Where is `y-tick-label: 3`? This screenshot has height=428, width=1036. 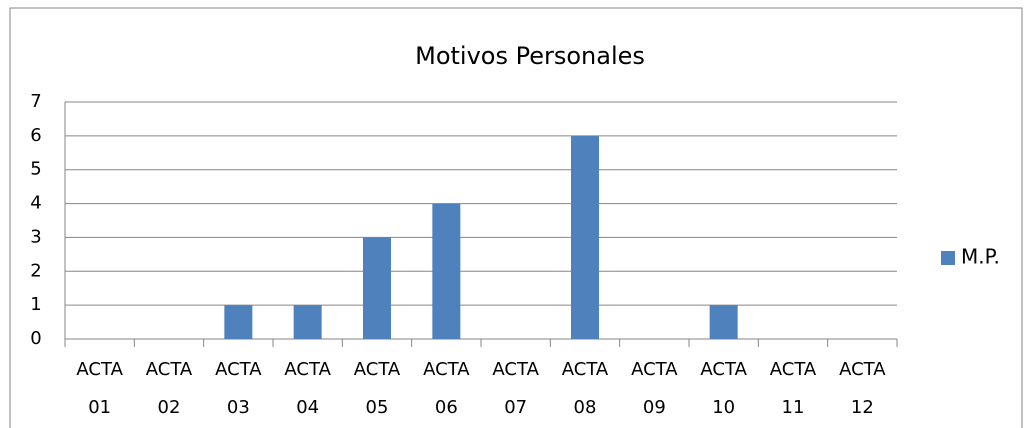 y-tick-label: 3 is located at coordinates (35, 236).